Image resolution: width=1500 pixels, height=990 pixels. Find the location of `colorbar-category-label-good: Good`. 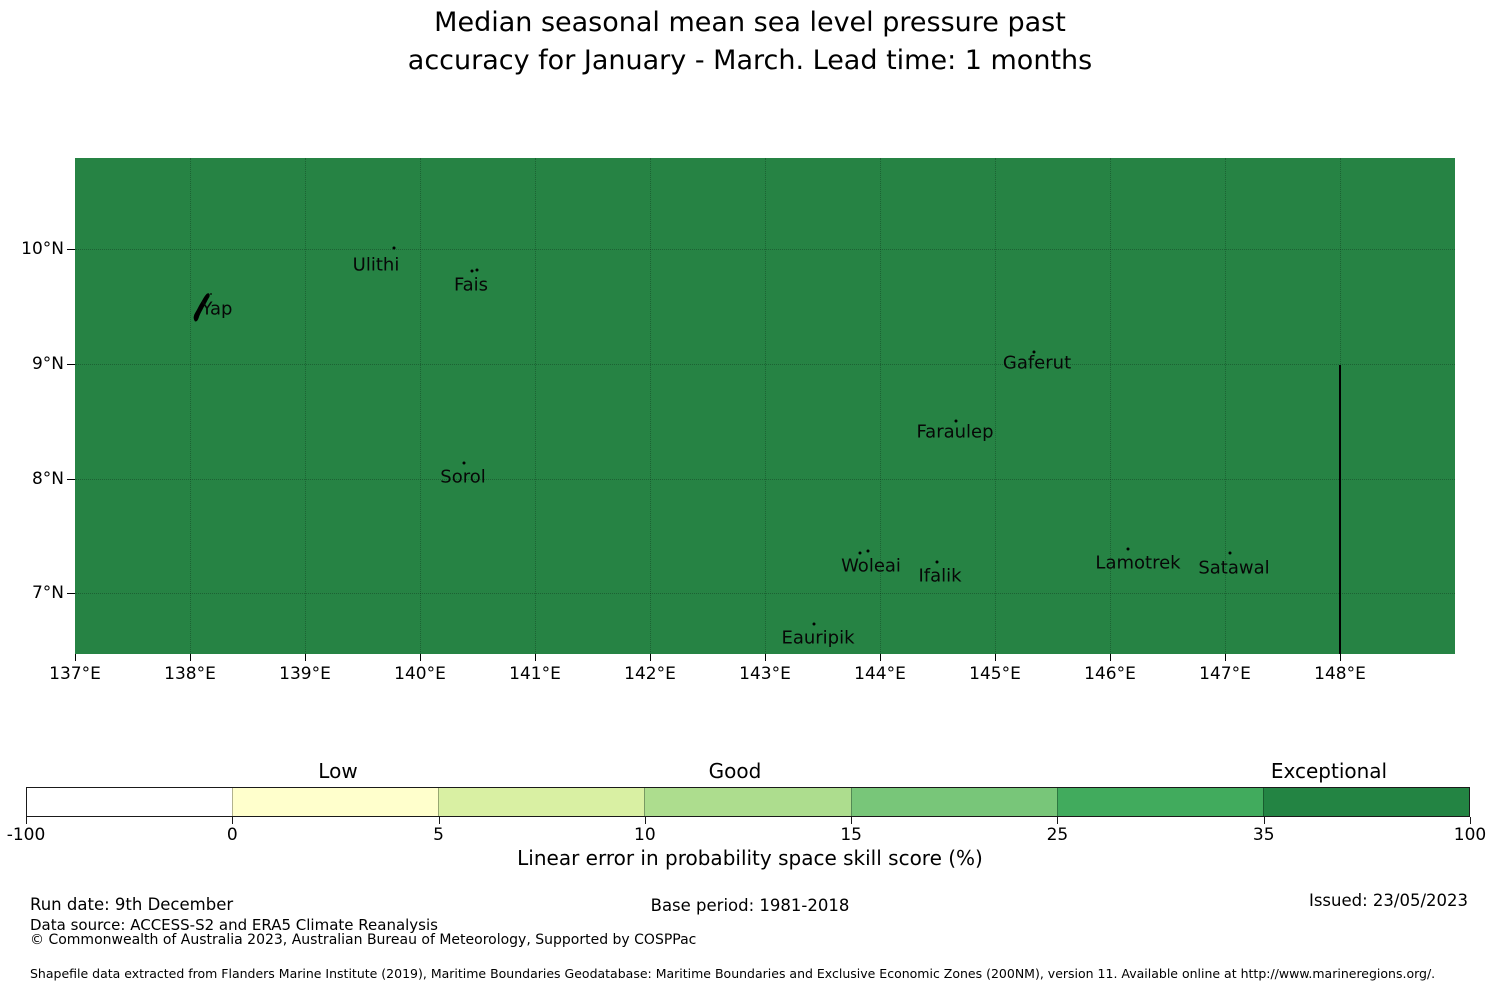

colorbar-category-label-good: Good is located at coordinates (735, 771).